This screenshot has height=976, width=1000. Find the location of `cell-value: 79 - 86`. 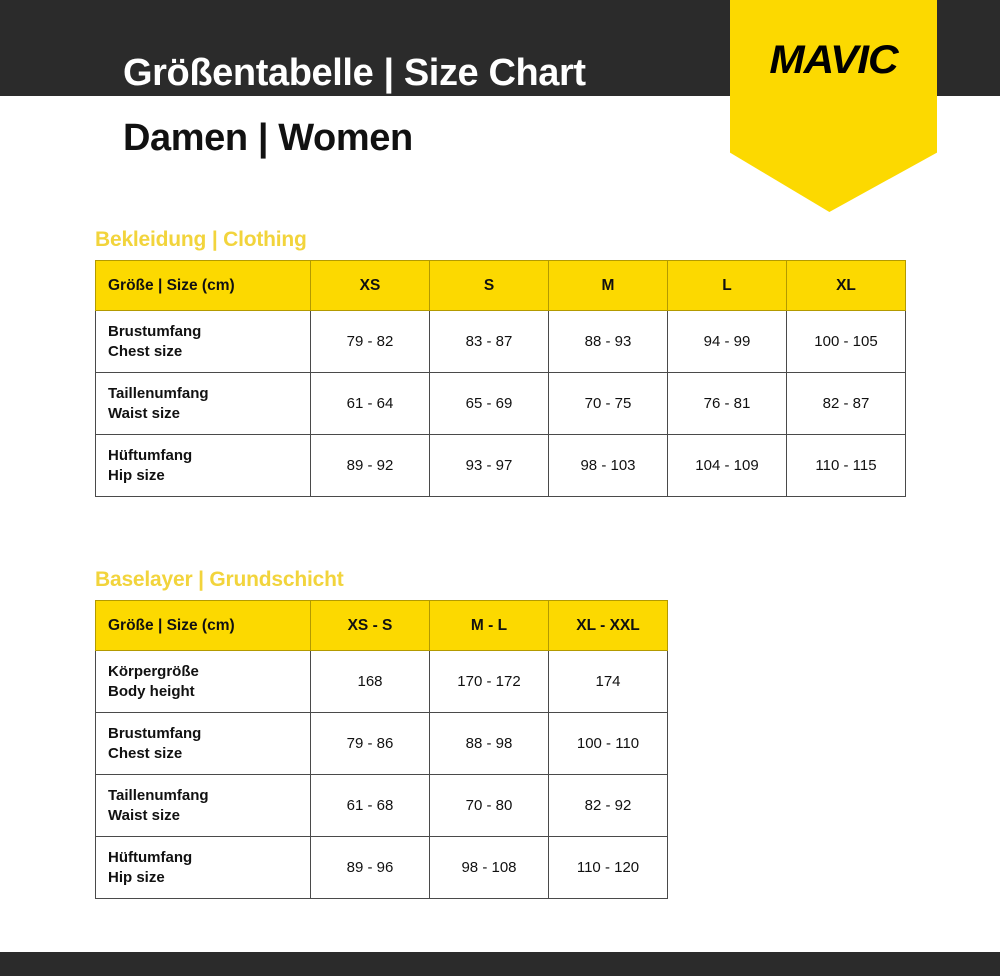

cell-value: 79 - 86 is located at coordinates (370, 743).